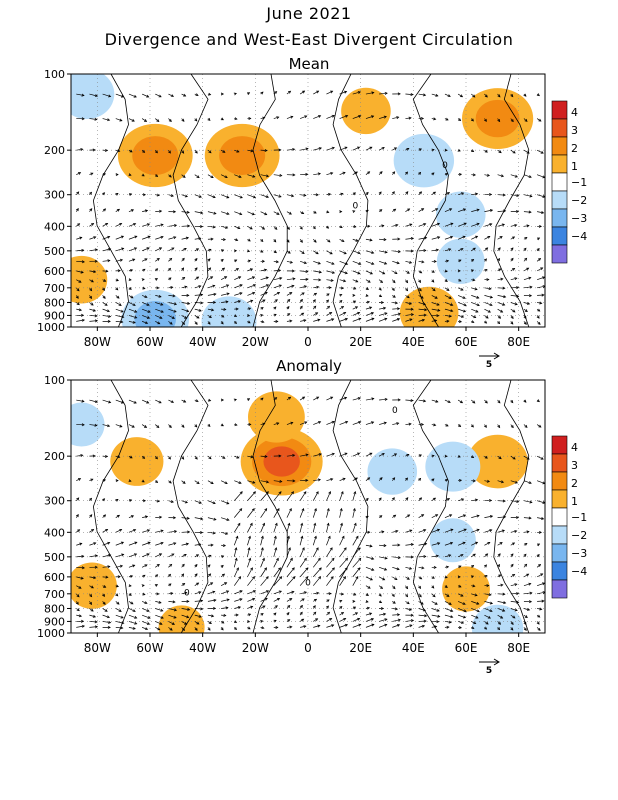  I want to click on y-tick-label: 400, so click(54, 532).